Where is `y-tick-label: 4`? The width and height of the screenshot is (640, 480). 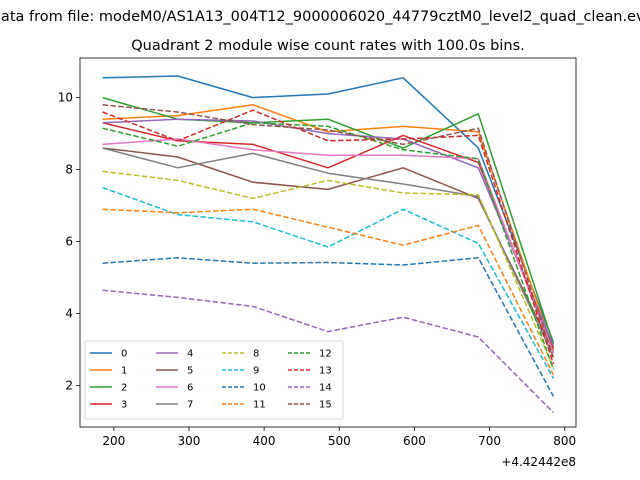 y-tick-label: 4 is located at coordinates (69, 314).